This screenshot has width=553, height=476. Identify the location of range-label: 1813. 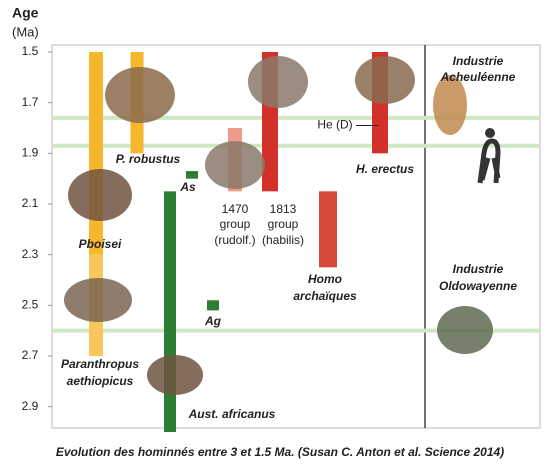
(283, 209).